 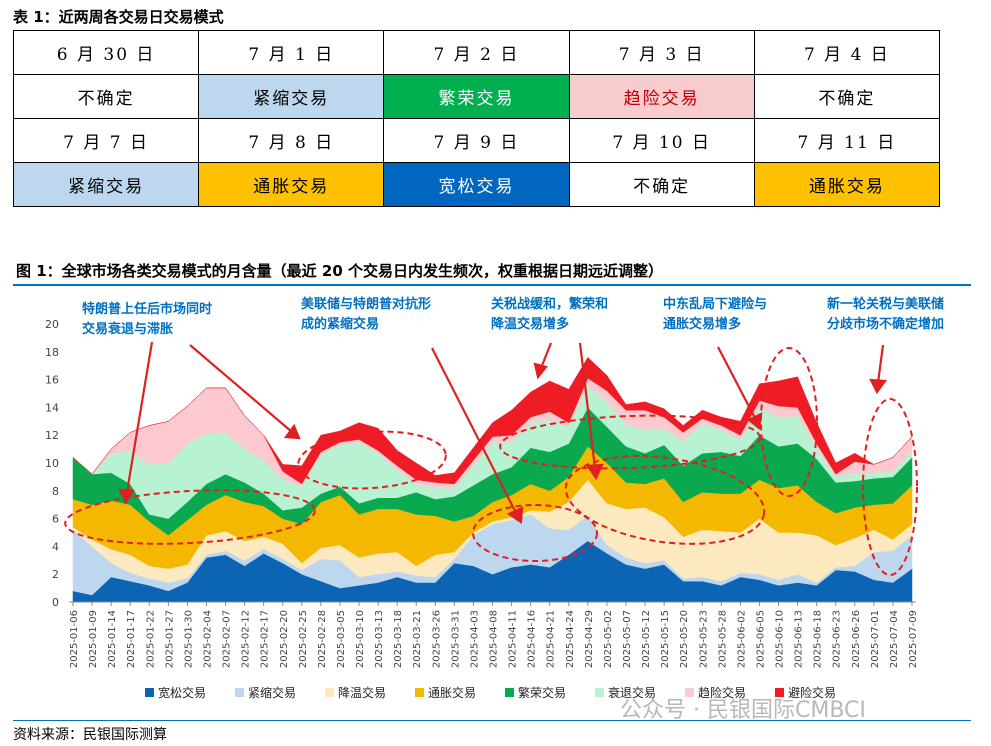 I want to click on y-tick-label: 14, so click(x=52, y=407).